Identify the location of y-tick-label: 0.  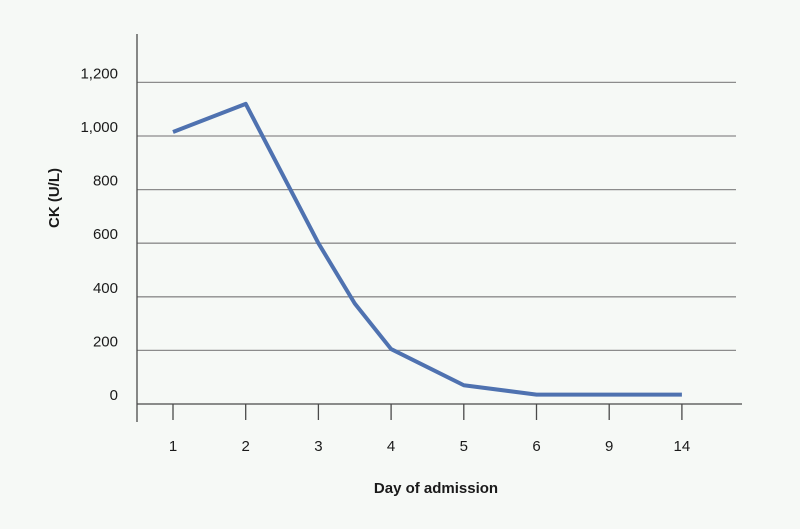
(114, 395).